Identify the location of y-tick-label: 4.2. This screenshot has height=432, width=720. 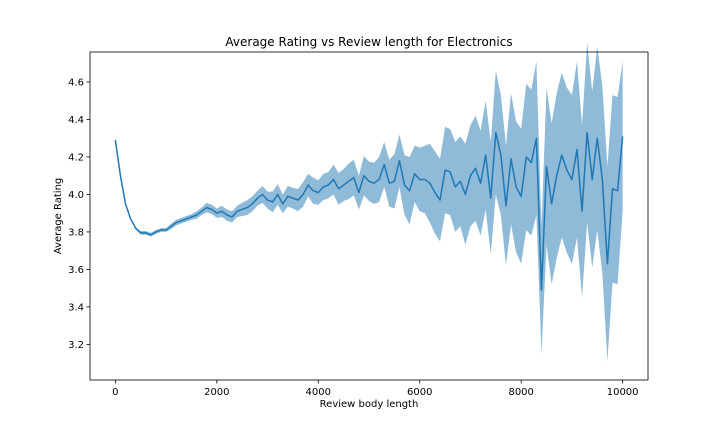
(76, 157).